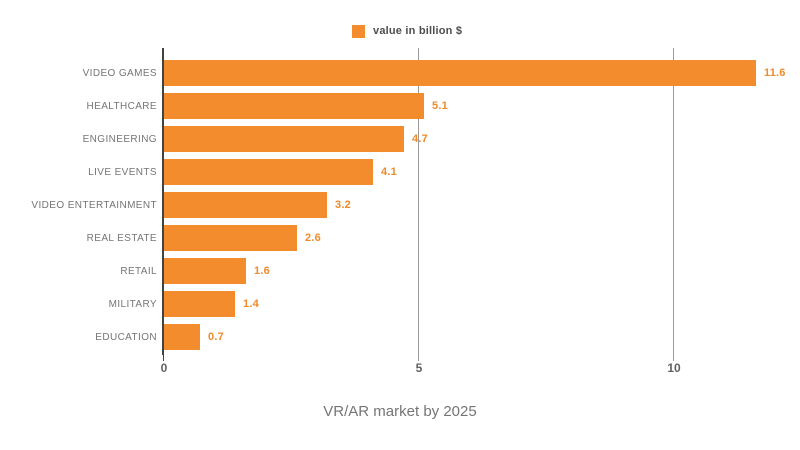 The image size is (800, 450). I want to click on value-label: 1.6, so click(262, 271).